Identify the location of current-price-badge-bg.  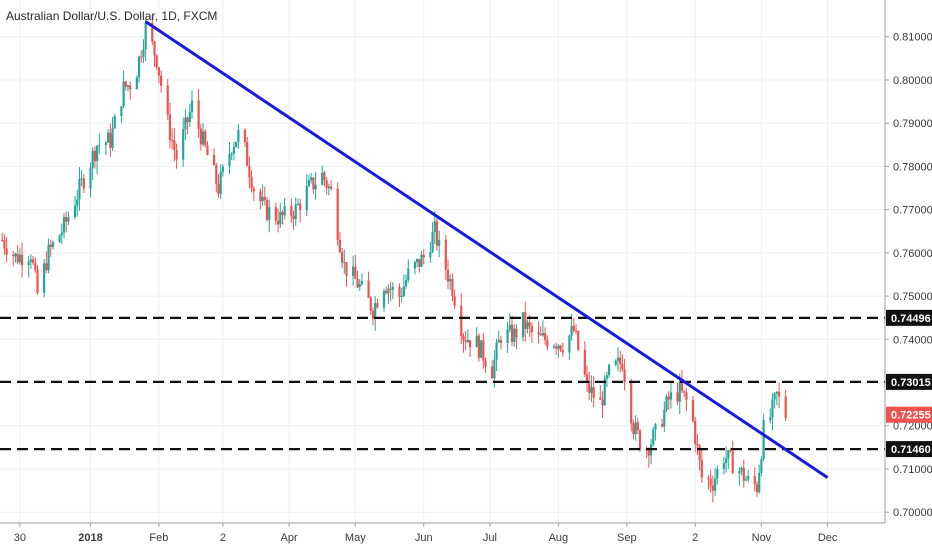
(909, 414).